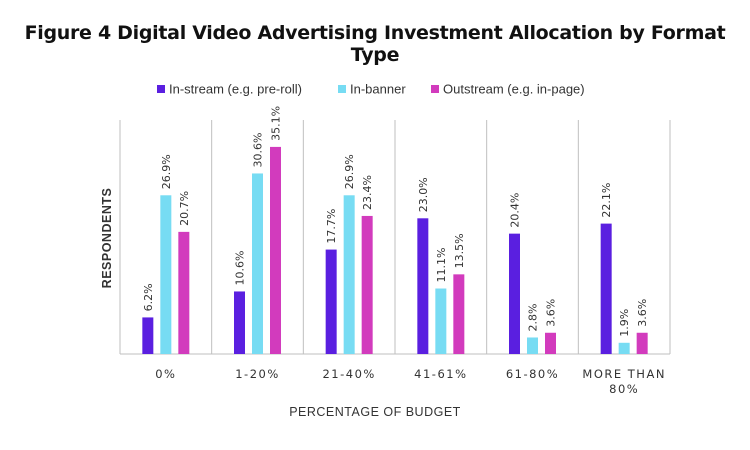 This screenshot has height=450, width=750. Describe the element at coordinates (624, 374) in the screenshot. I see `x-tick-label: MORE THAN` at that location.